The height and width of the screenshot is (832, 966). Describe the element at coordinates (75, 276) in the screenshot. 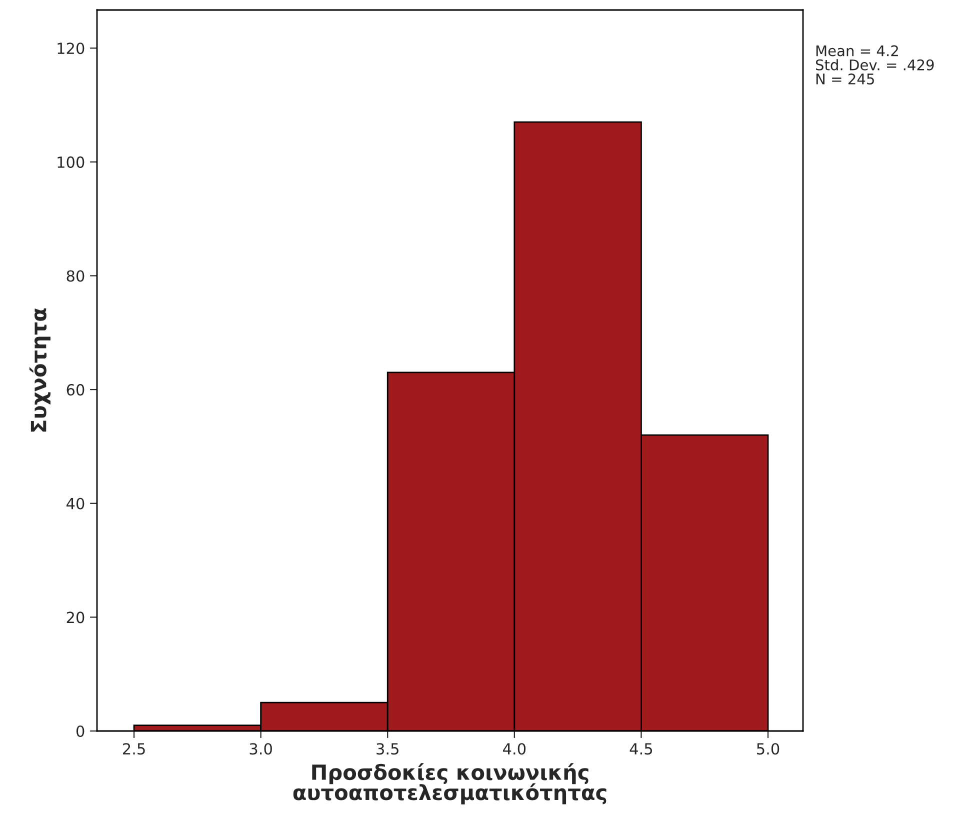

I see `y-tick-label: 80` at that location.